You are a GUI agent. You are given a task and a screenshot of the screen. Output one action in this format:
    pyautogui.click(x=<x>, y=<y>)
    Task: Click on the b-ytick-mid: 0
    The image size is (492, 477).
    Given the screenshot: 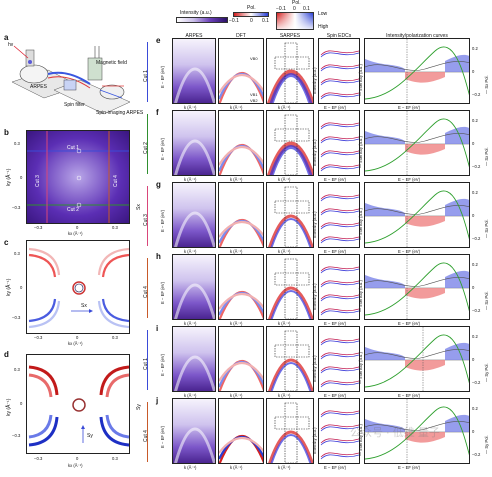 What is the action you would take?
    pyautogui.click(x=21, y=177)
    